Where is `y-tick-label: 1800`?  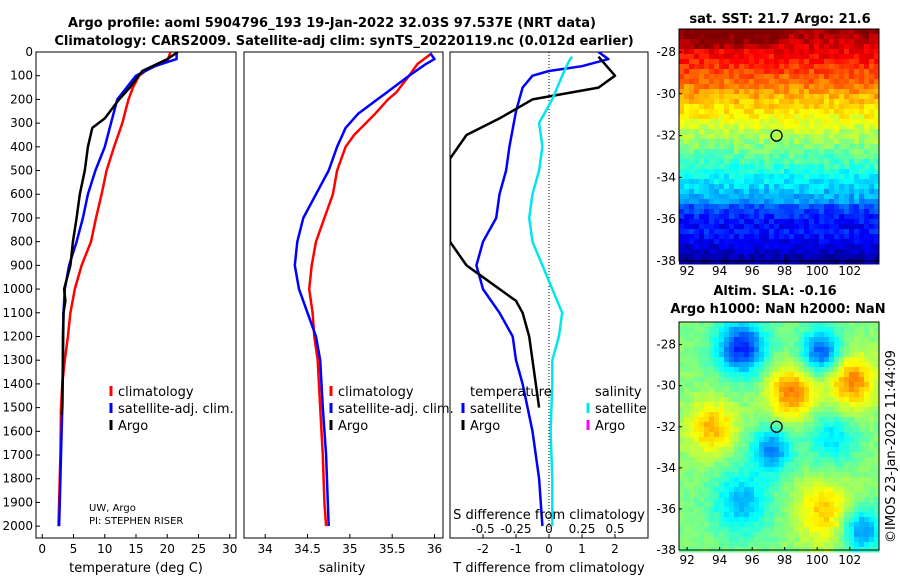
y-tick-label: 1800 is located at coordinates (17, 479).